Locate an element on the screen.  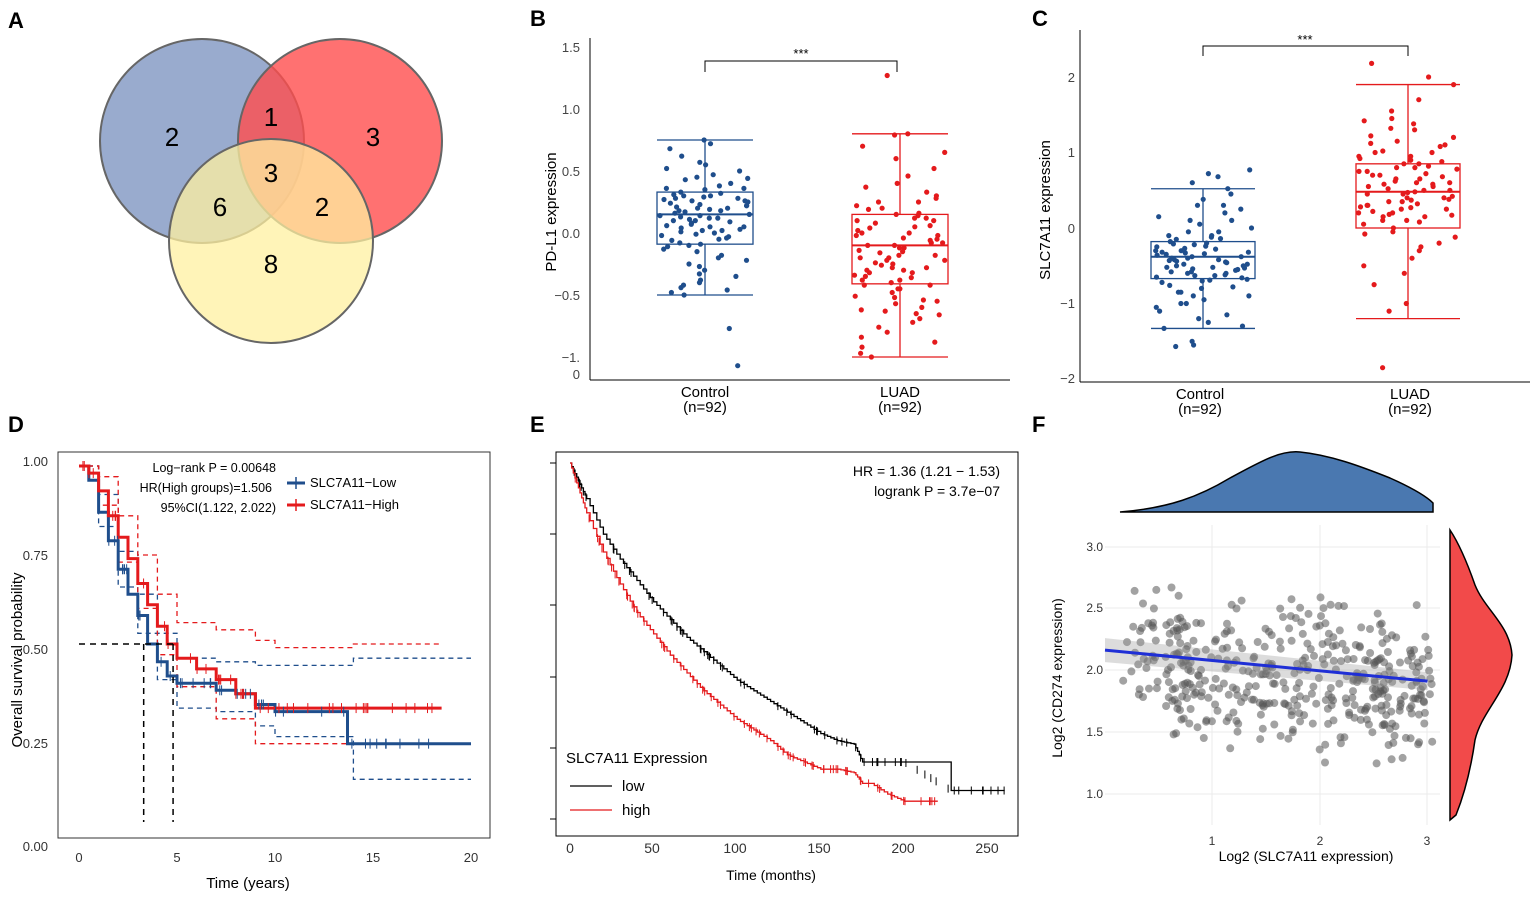
d-xtick: 20 is located at coordinates (471, 857).